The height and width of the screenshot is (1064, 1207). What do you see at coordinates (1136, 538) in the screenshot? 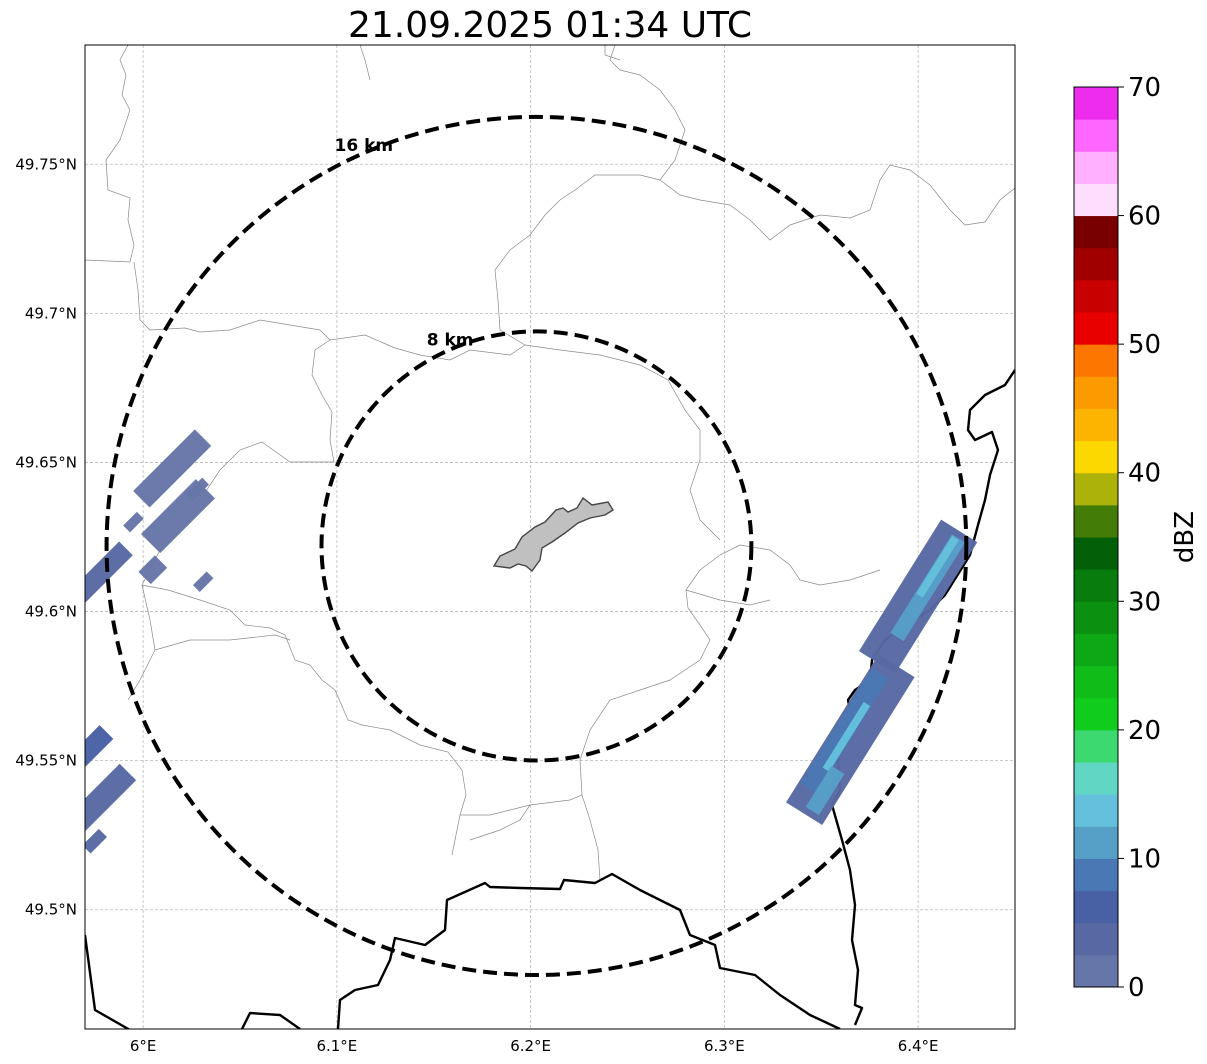
I see `dbz-colorbar: 0 10 20 30 40 50 60 70 dBZ` at bounding box center [1136, 538].